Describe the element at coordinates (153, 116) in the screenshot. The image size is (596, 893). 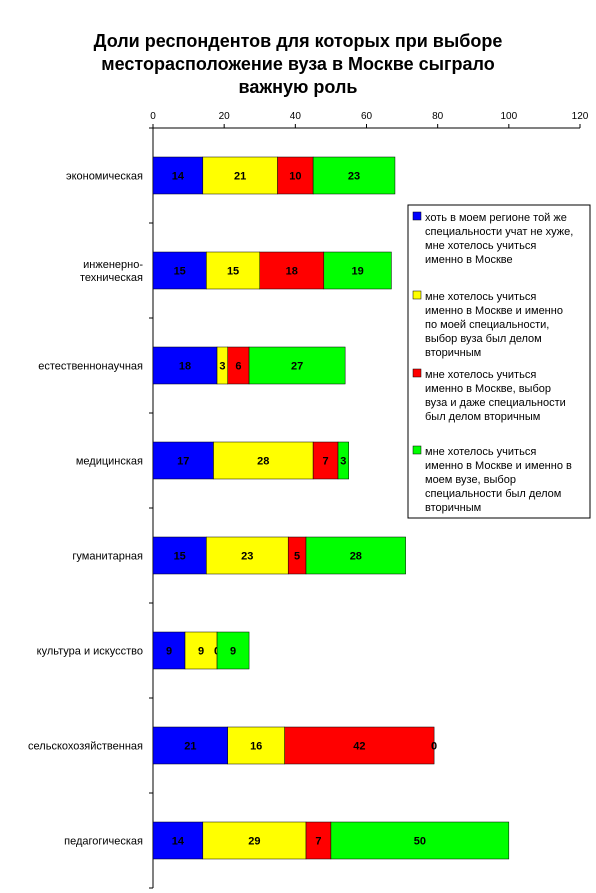
I see `x-tick-label: 0` at that location.